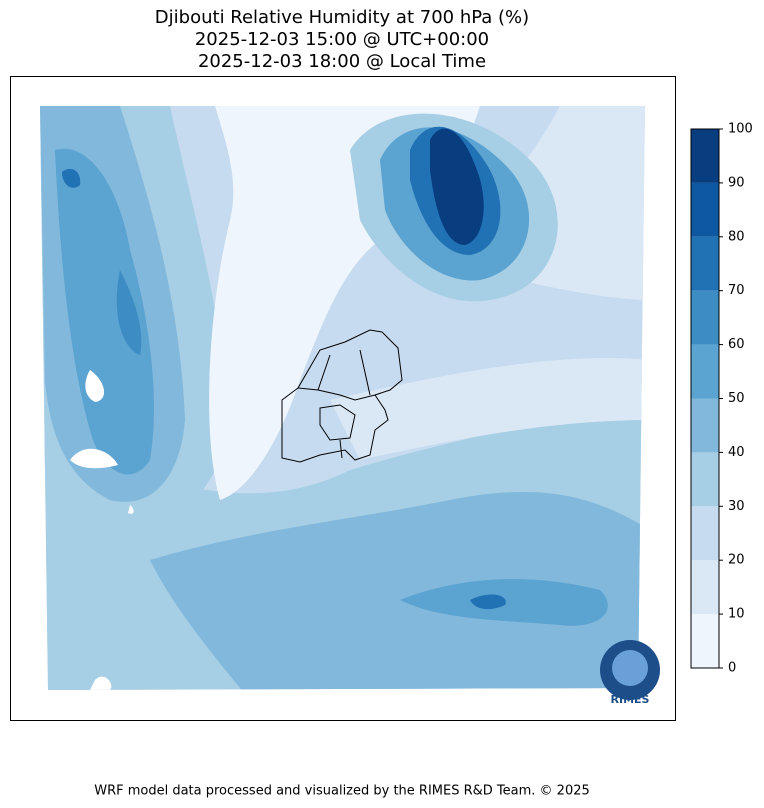 Image resolution: width=764 pixels, height=808 pixels. Describe the element at coordinates (732, 668) in the screenshot. I see `colorbar-tick-label: 0` at that location.